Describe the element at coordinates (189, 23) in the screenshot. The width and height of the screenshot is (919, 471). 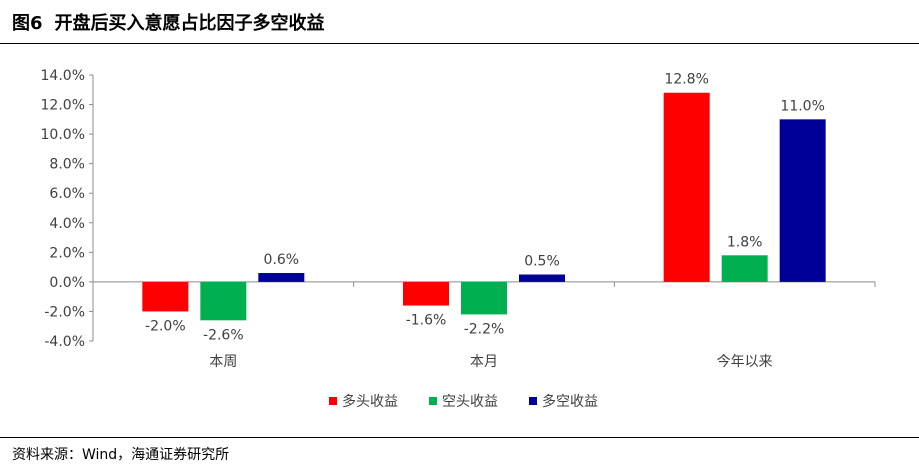
I see `figure-title-text: 开盘后买入意愿占比因子多空收益` at that location.